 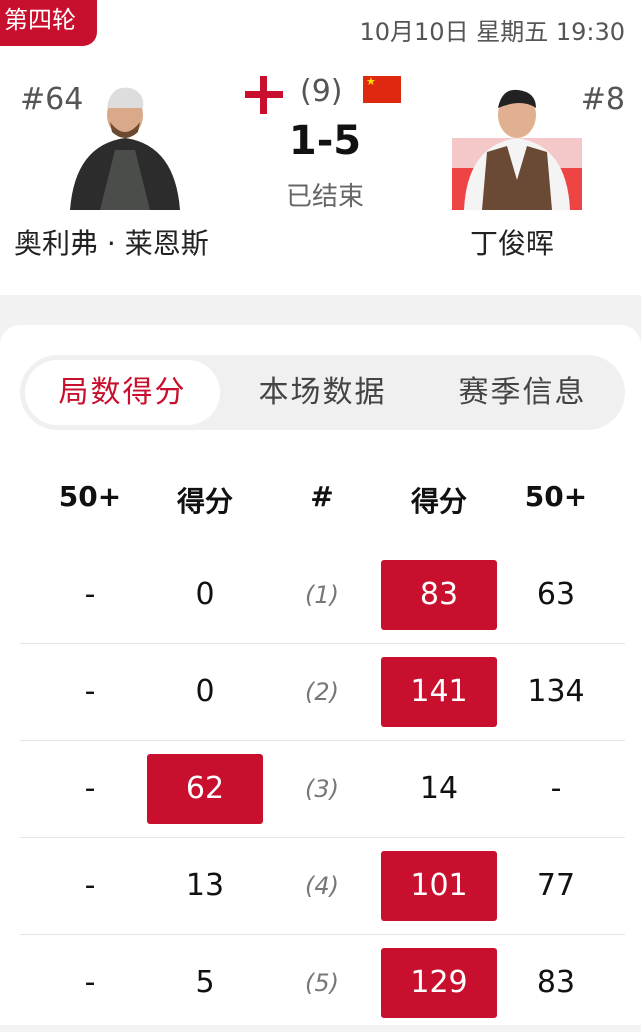 I want to click on table-row: - 5 (5) 129 83, so click(x=322, y=983).